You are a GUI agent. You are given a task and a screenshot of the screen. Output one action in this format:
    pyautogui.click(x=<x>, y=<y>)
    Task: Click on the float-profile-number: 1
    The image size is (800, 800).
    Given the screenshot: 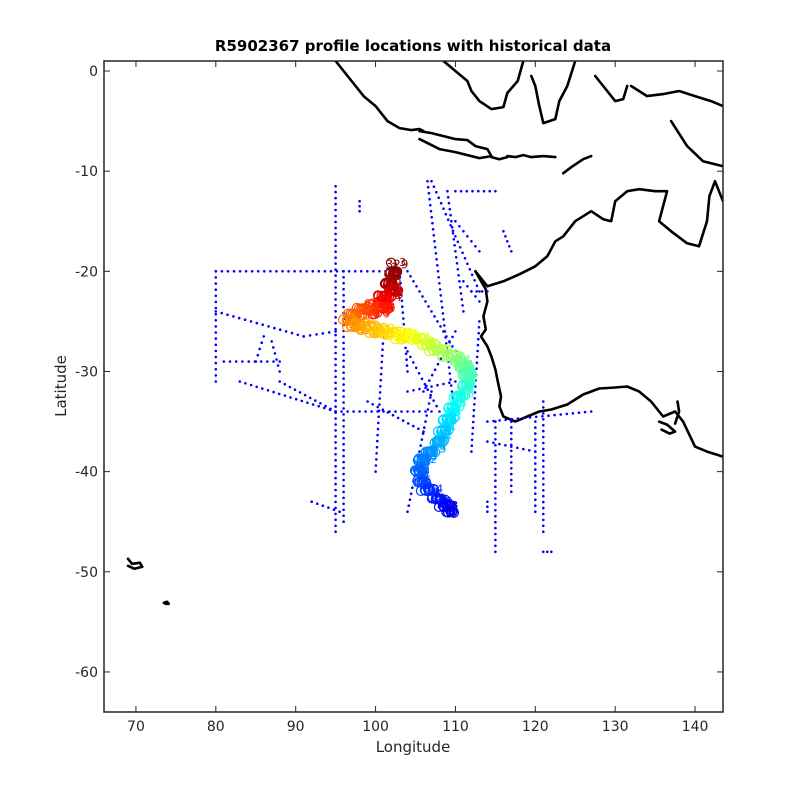 What is the action you would take?
    pyautogui.click(x=428, y=336)
    